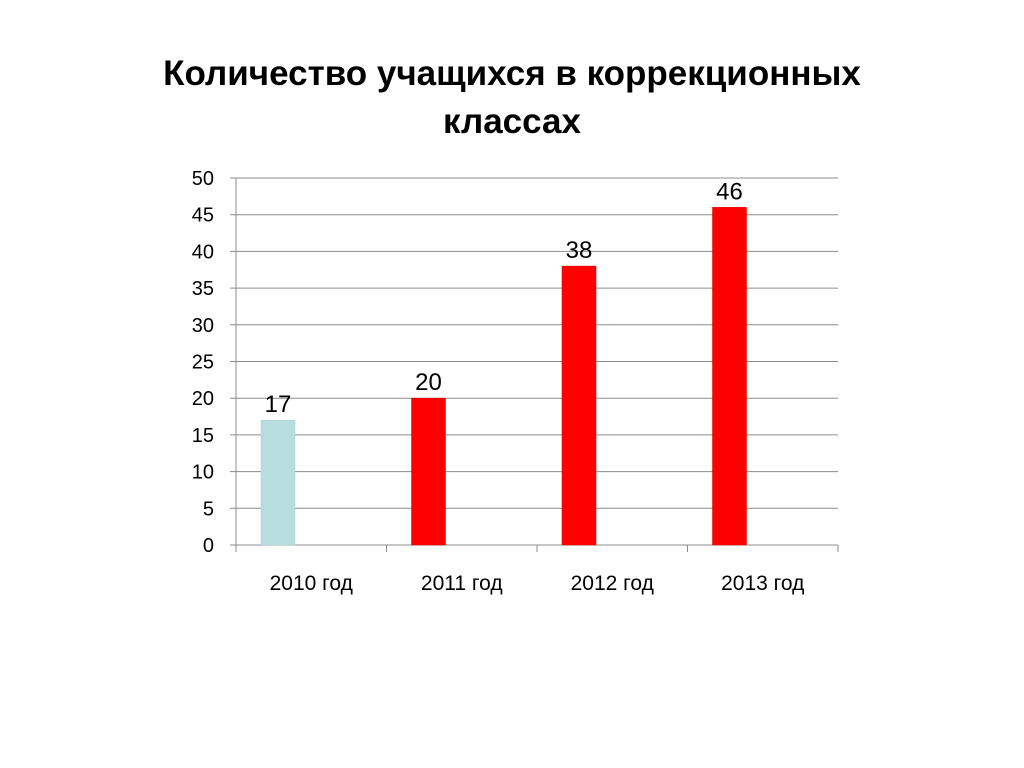 This screenshot has height=768, width=1024. I want to click on y-tick-label: 50, so click(203, 179).